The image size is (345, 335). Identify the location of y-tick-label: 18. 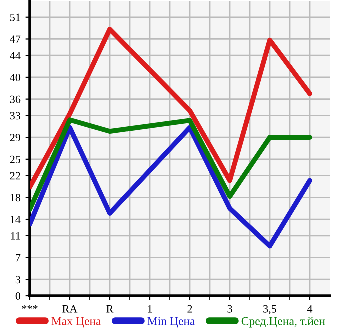
(15, 198).